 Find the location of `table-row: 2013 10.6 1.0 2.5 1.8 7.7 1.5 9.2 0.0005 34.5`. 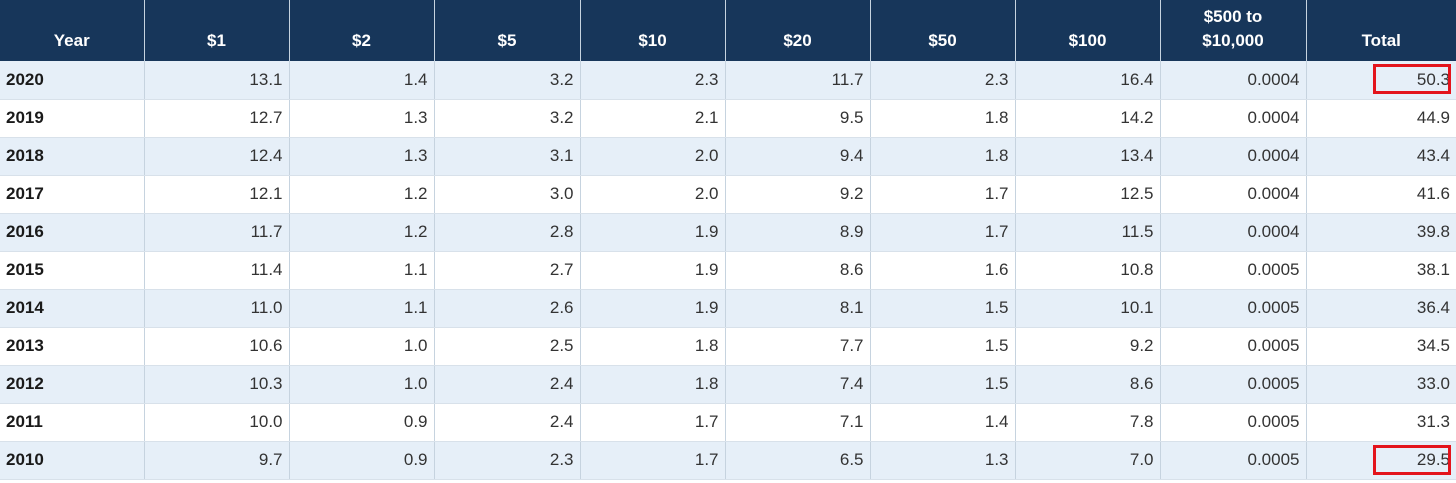

table-row: 2013 10.6 1.0 2.5 1.8 7.7 1.5 9.2 0.0005 34.5 is located at coordinates (728, 346).